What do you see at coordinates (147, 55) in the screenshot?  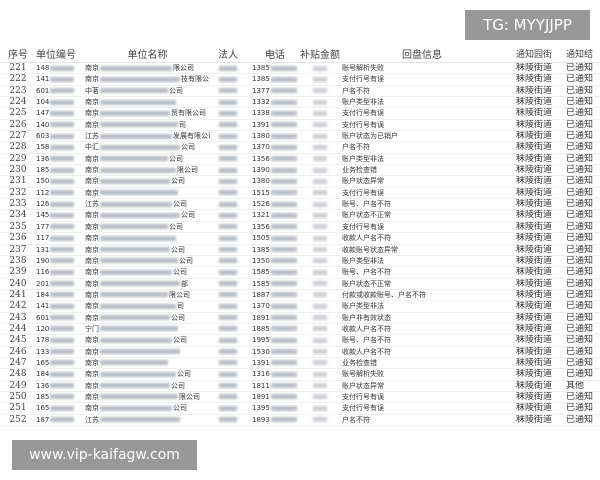 I see `header-name: 单位名称` at bounding box center [147, 55].